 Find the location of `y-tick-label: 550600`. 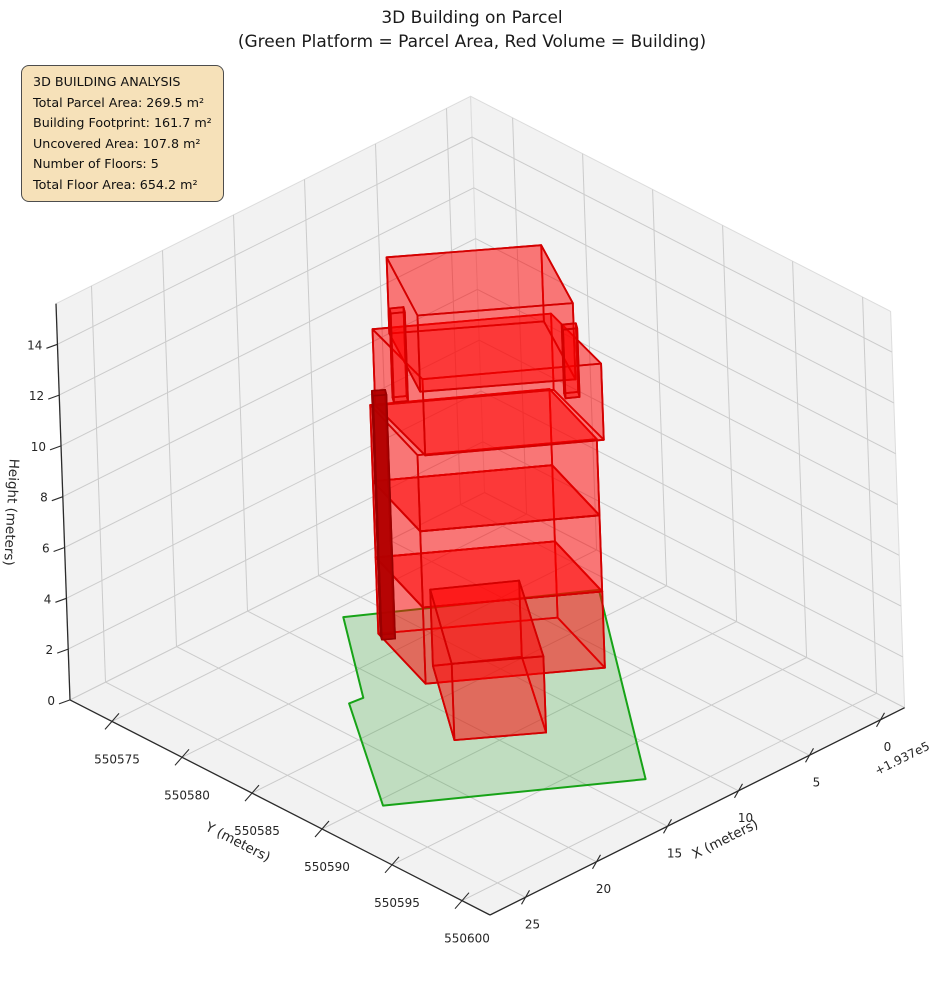

y-tick-label: 550600 is located at coordinates (467, 939).